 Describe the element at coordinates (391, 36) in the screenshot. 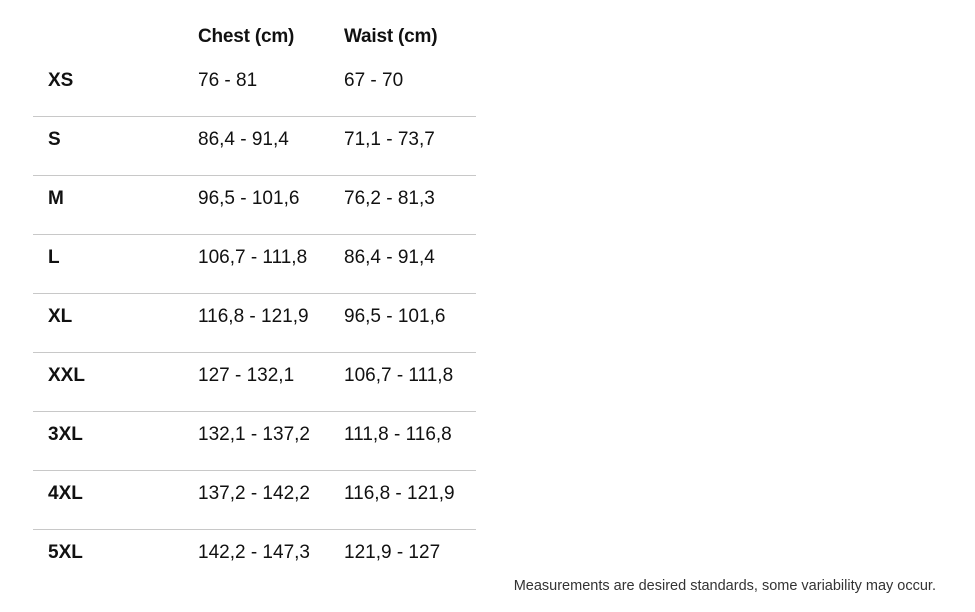

I see `header-waist: Waist (cm)` at that location.